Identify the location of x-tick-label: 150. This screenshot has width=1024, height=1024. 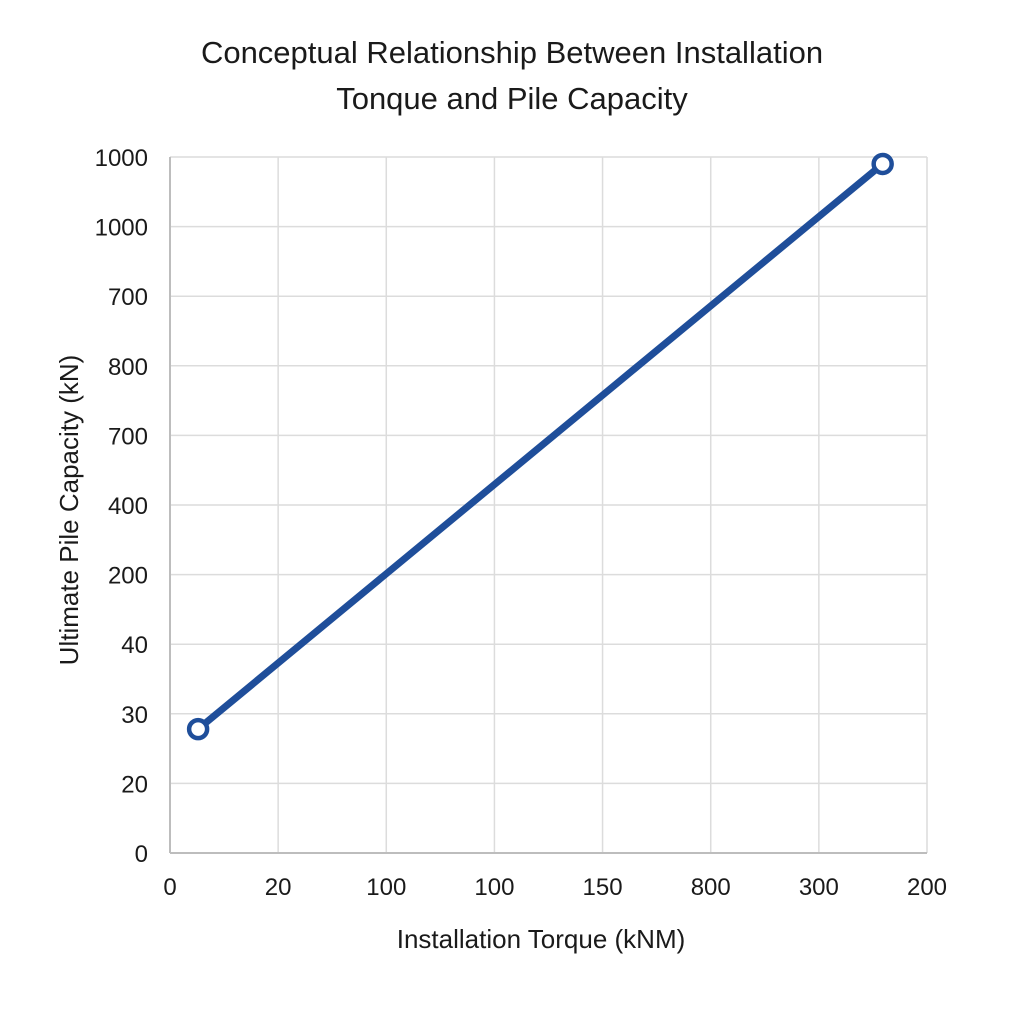
(603, 887).